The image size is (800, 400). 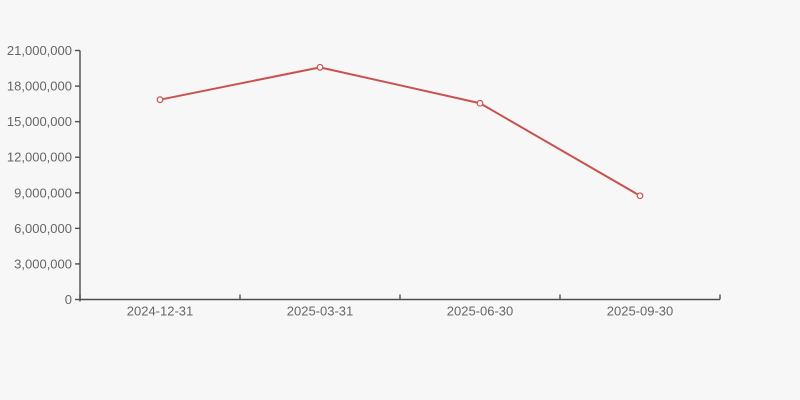 I want to click on y-tick-label: 15,000,000, so click(x=39, y=121).